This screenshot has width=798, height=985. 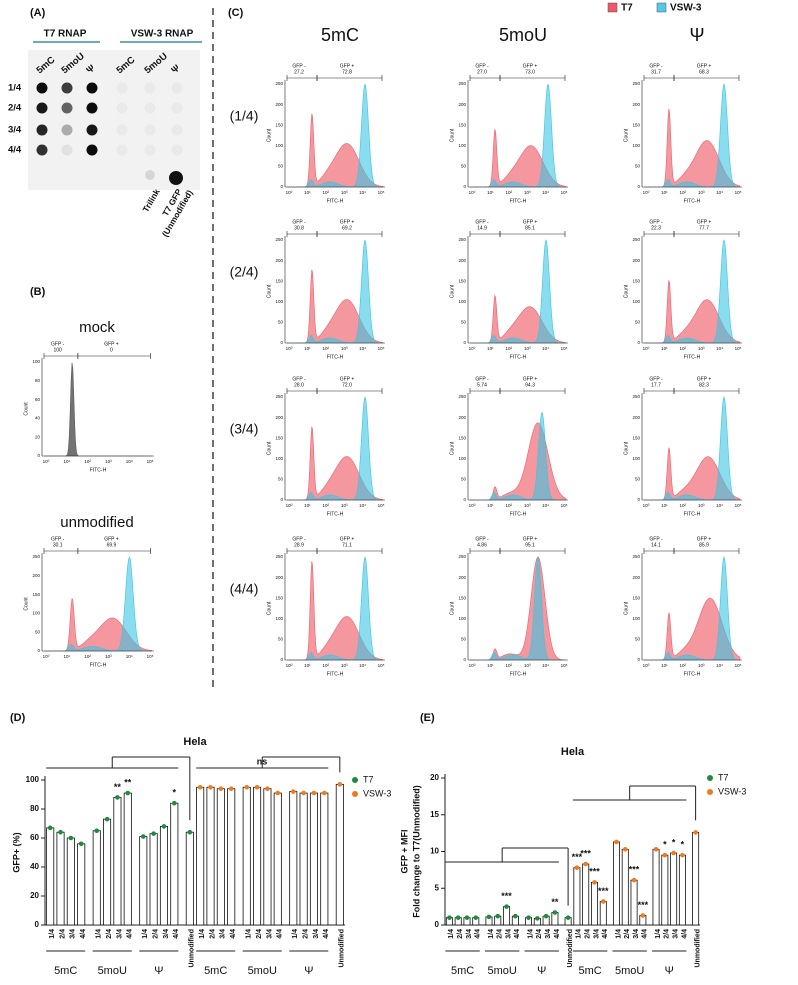 What do you see at coordinates (523, 35) in the screenshot?
I see `column-header: 5moU` at bounding box center [523, 35].